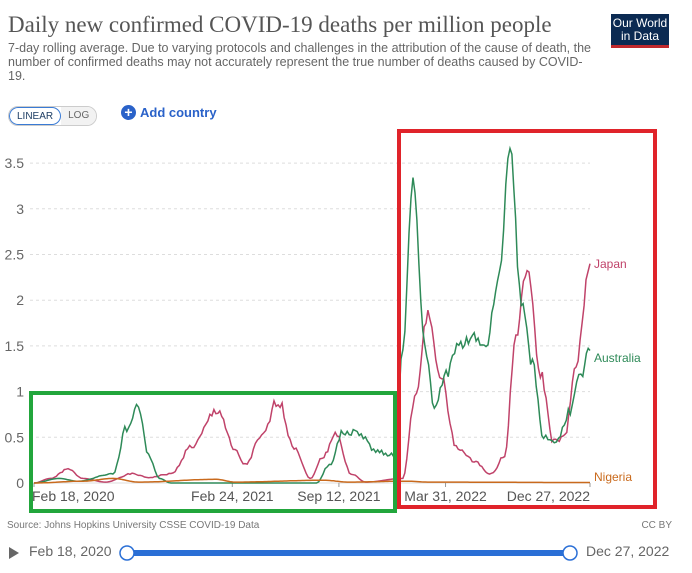  I want to click on x-tick-label: Sep 12, 2021, so click(339, 496).